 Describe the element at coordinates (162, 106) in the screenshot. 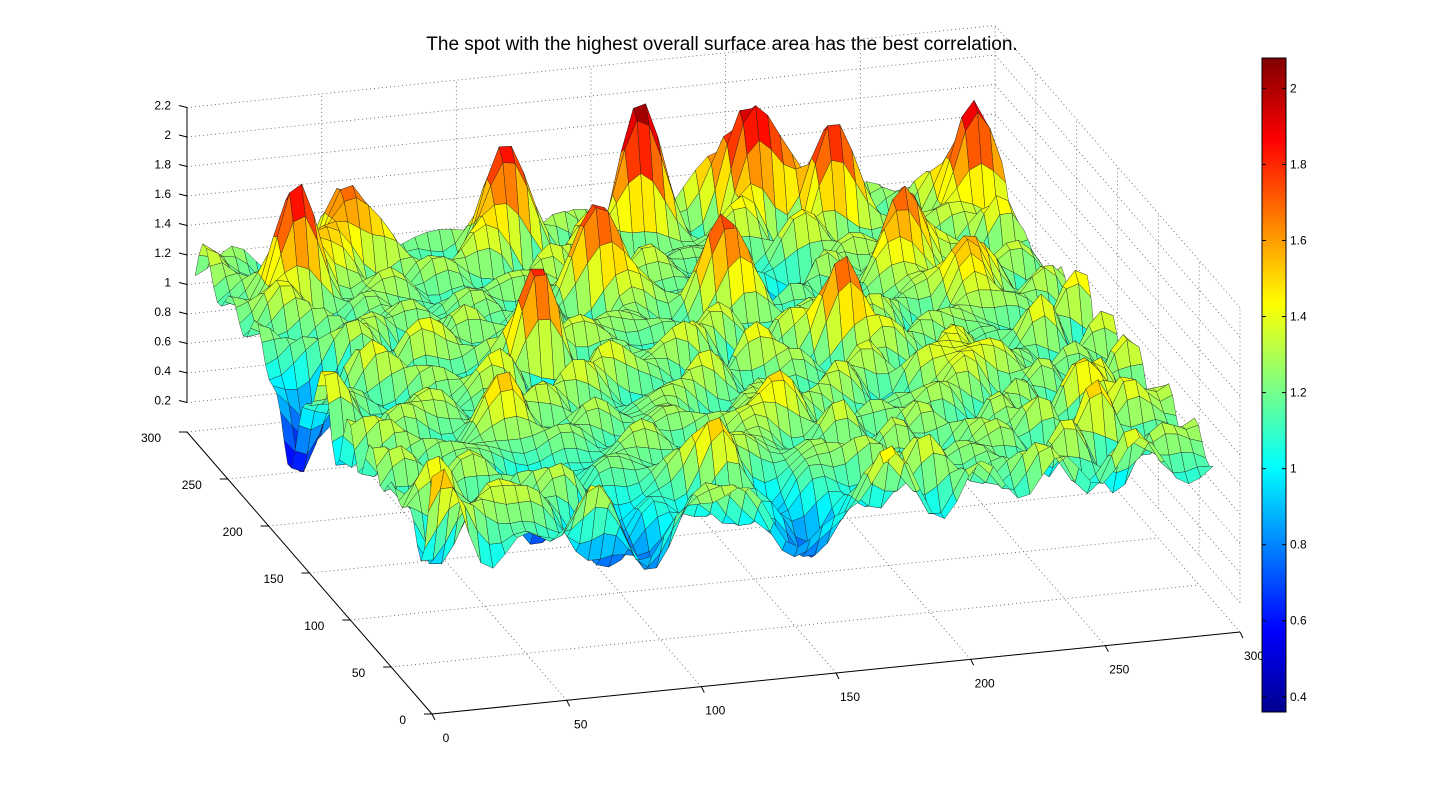

I see `z-tick-label: 2.2` at that location.